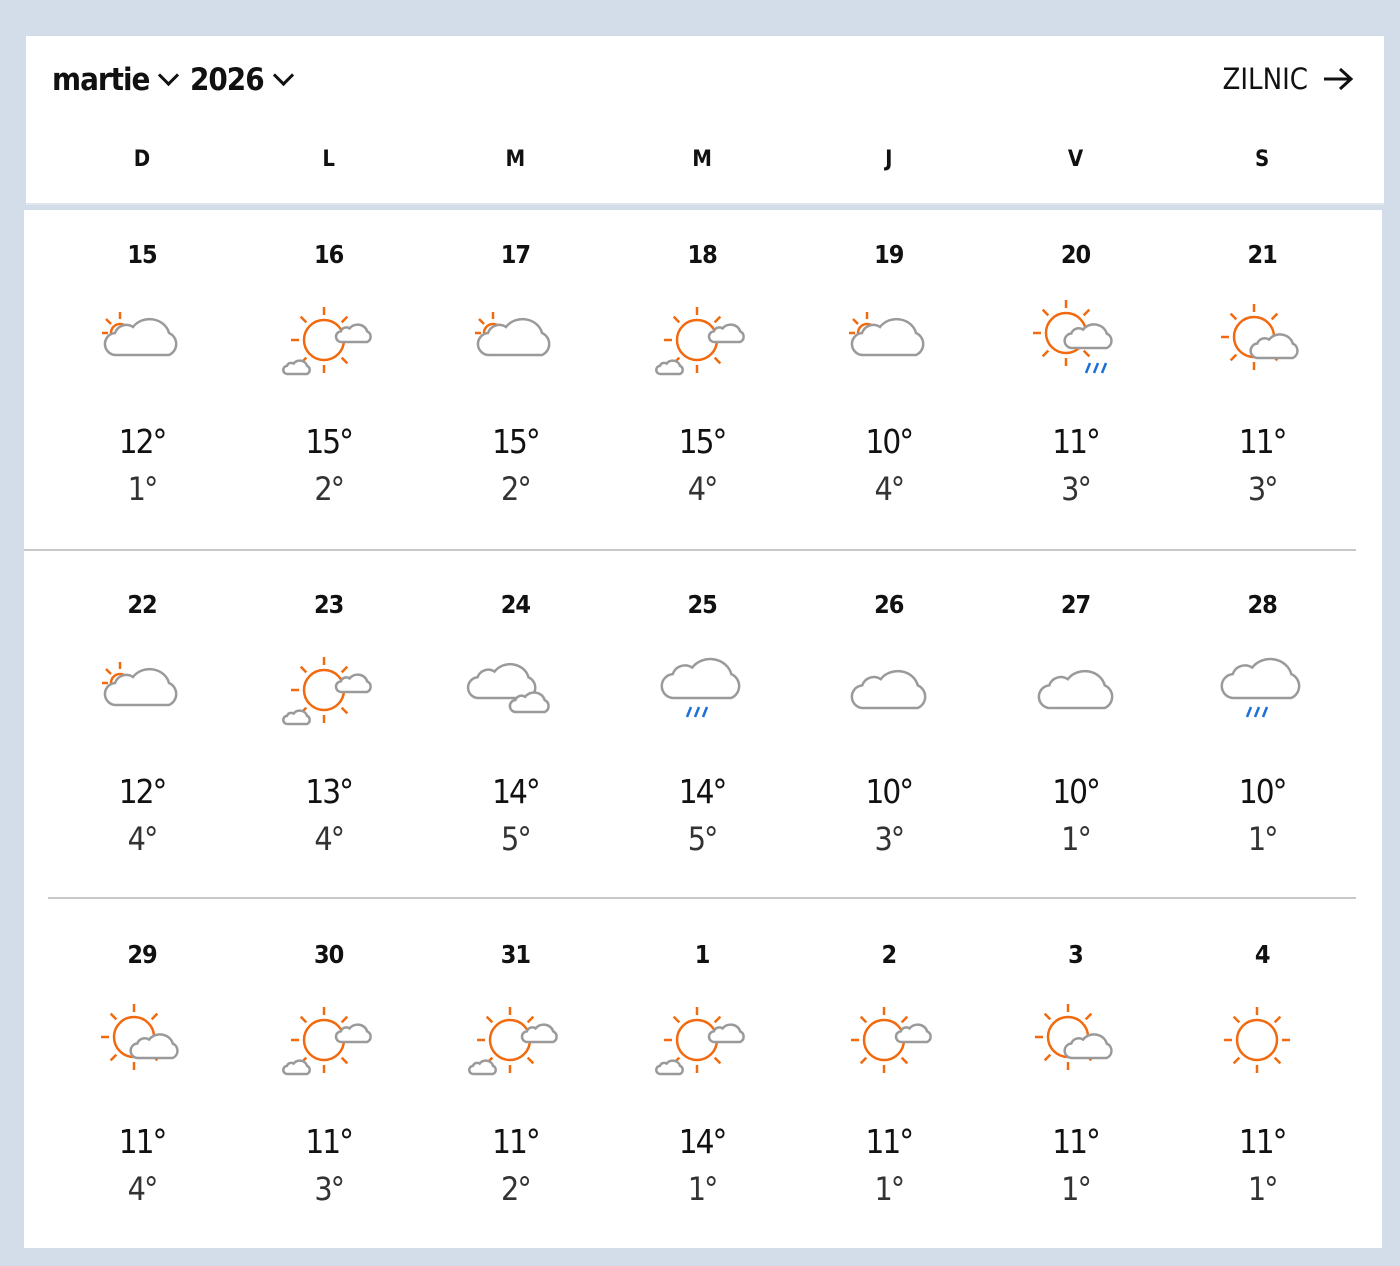 This screenshot has width=1400, height=1266. I want to click on daily-view-link: ZILNIC, so click(1288, 79).